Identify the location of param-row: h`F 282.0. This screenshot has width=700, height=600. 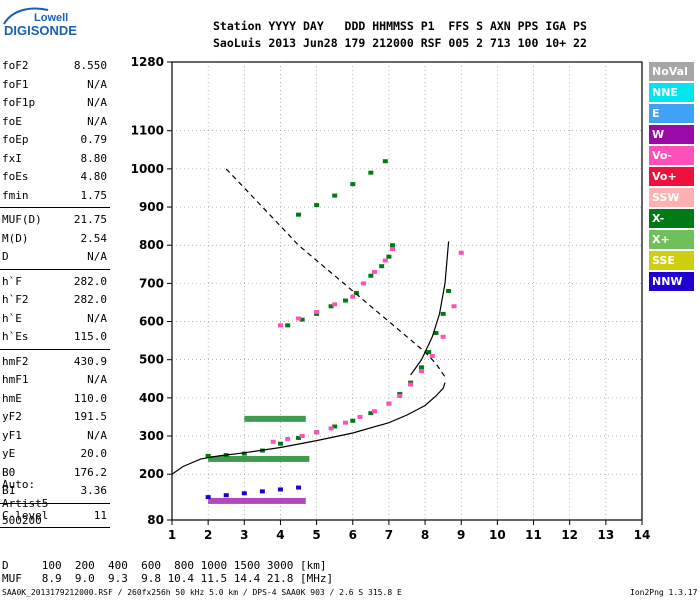
(54, 282).